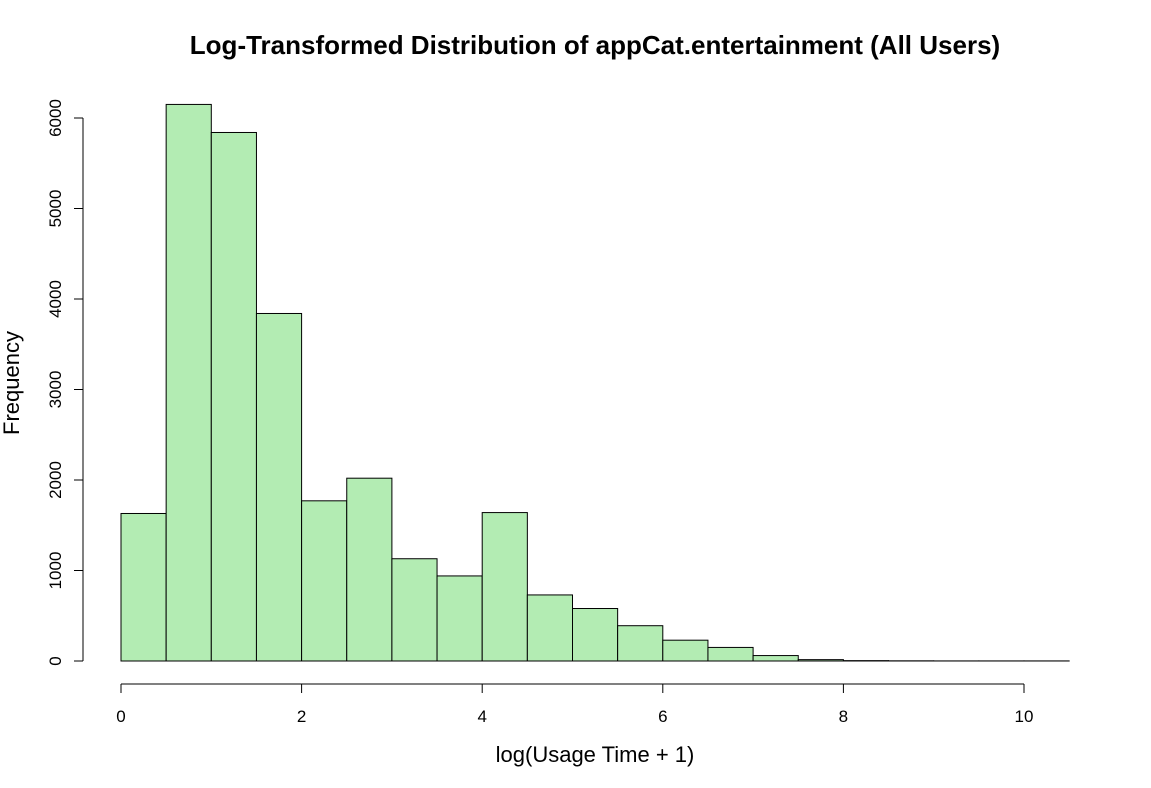  Describe the element at coordinates (301, 716) in the screenshot. I see `x-tick-label-1: 2` at that location.